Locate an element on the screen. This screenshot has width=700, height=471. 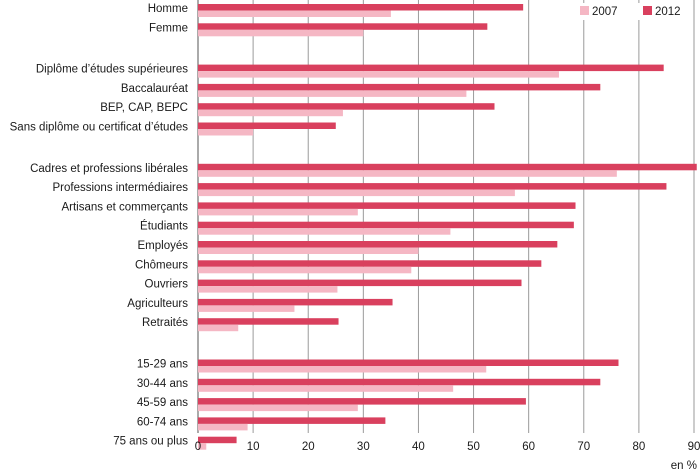
x-tick-label-50: 50 is located at coordinates (473, 447).